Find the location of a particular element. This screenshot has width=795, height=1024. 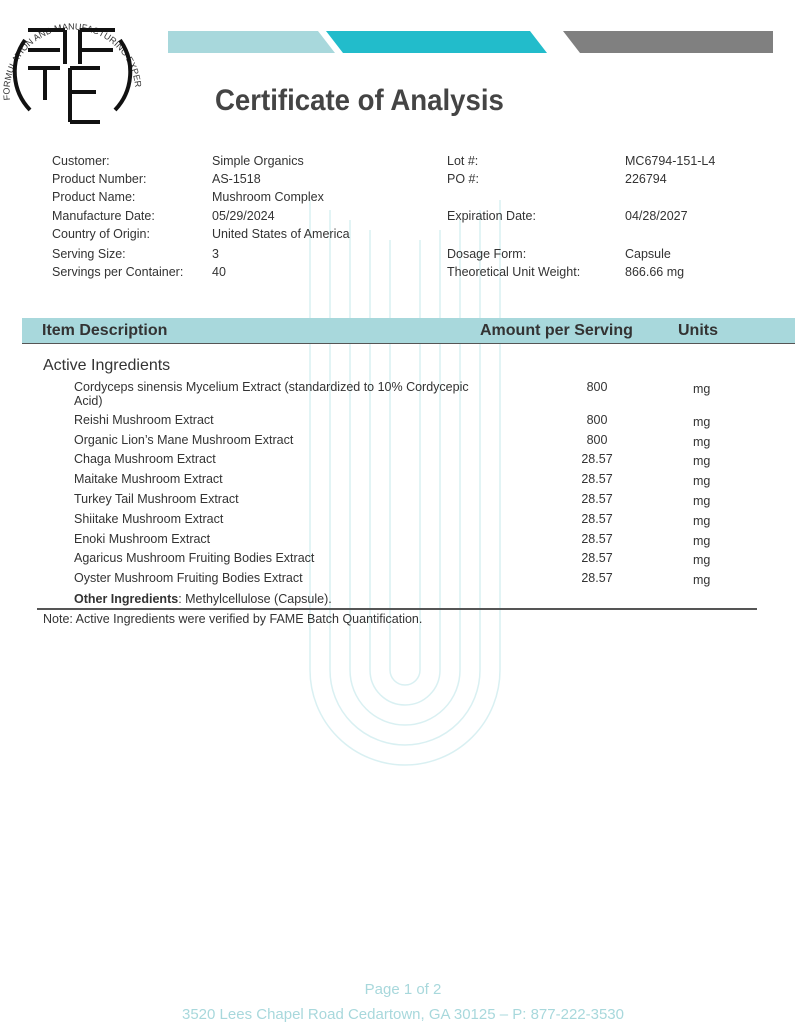

info-value: 04/28/2027 is located at coordinates (656, 216).